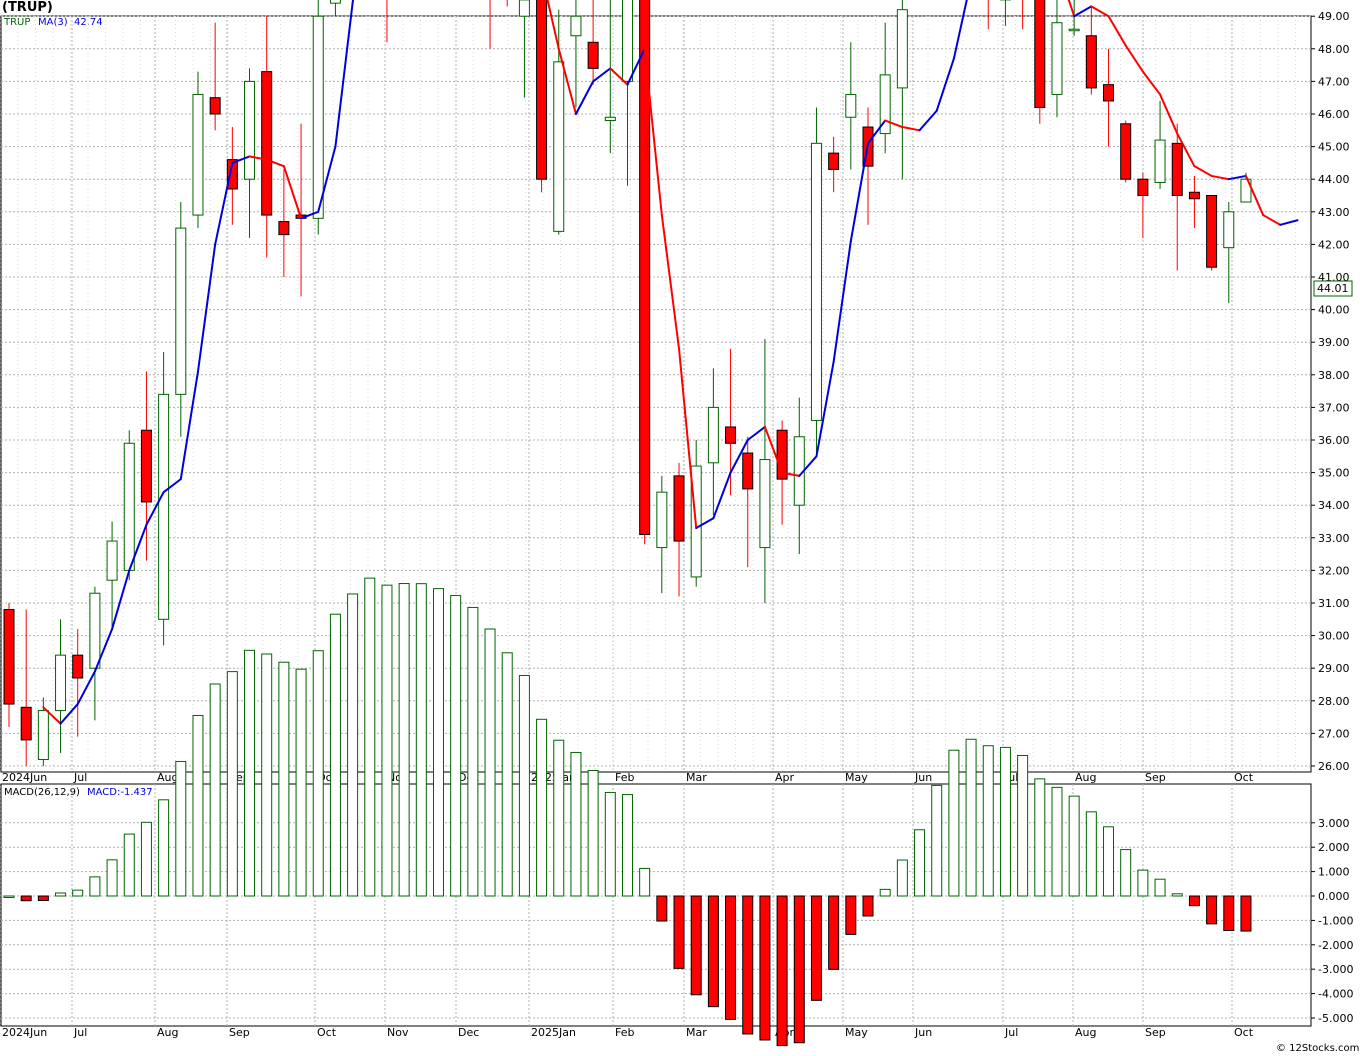 The width and height of the screenshot is (1360, 1056). Describe the element at coordinates (1334, 823) in the screenshot. I see `macd-tick-label: 3.000` at that location.